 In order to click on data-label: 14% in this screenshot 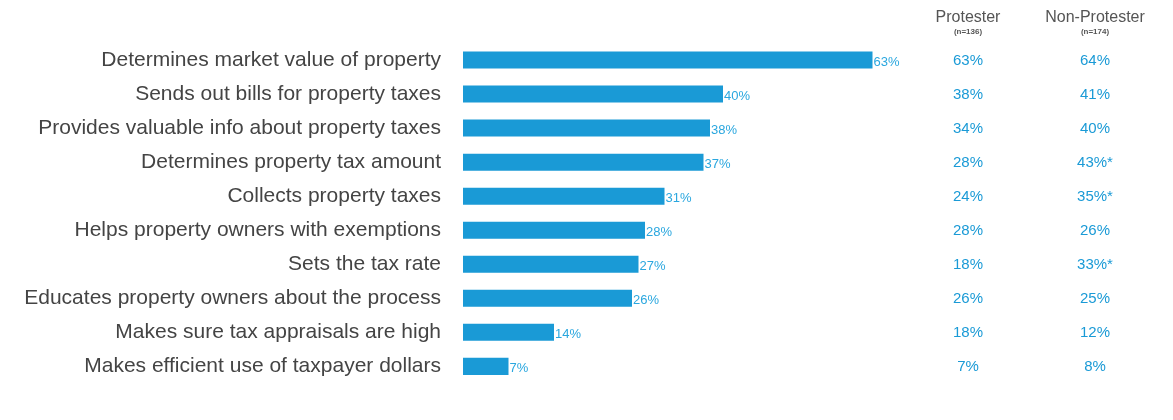, I will do `click(568, 333)`.